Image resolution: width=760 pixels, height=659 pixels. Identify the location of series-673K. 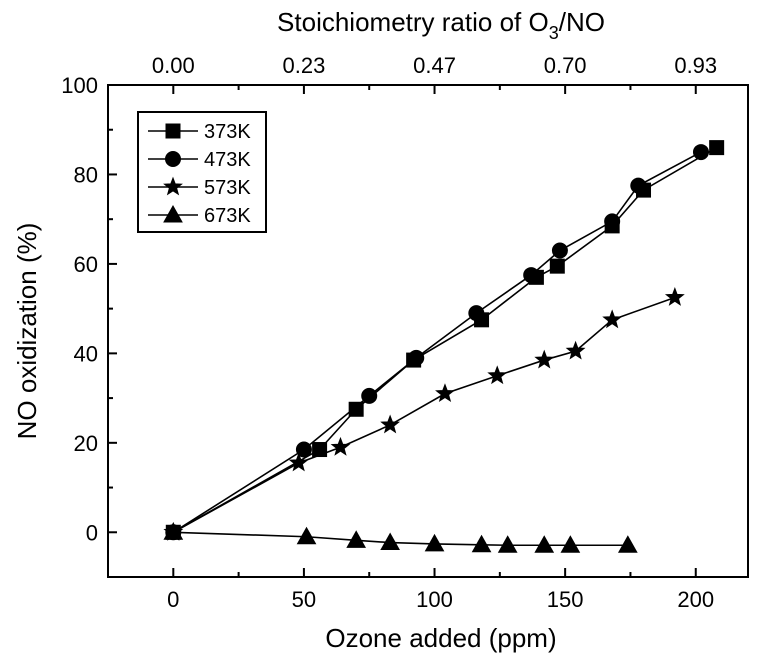
(400, 537).